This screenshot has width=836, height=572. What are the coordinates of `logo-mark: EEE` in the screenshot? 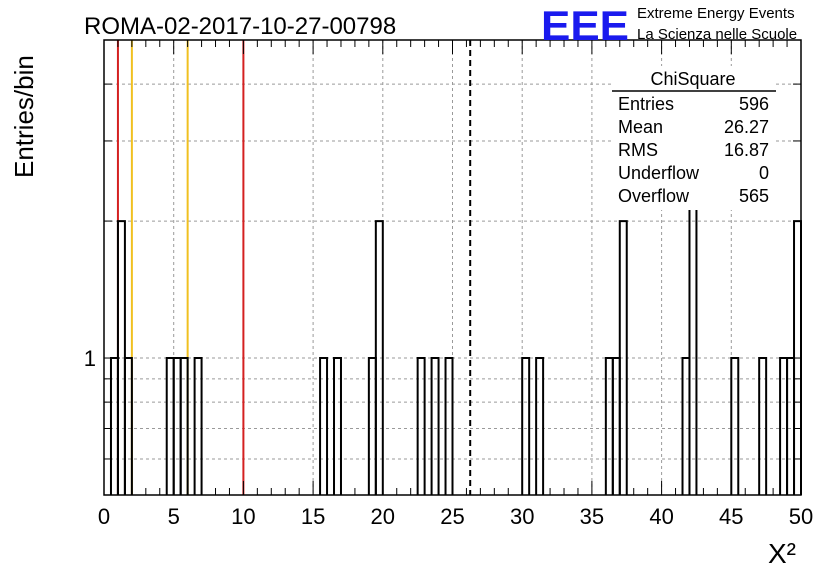 It's located at (585, 25).